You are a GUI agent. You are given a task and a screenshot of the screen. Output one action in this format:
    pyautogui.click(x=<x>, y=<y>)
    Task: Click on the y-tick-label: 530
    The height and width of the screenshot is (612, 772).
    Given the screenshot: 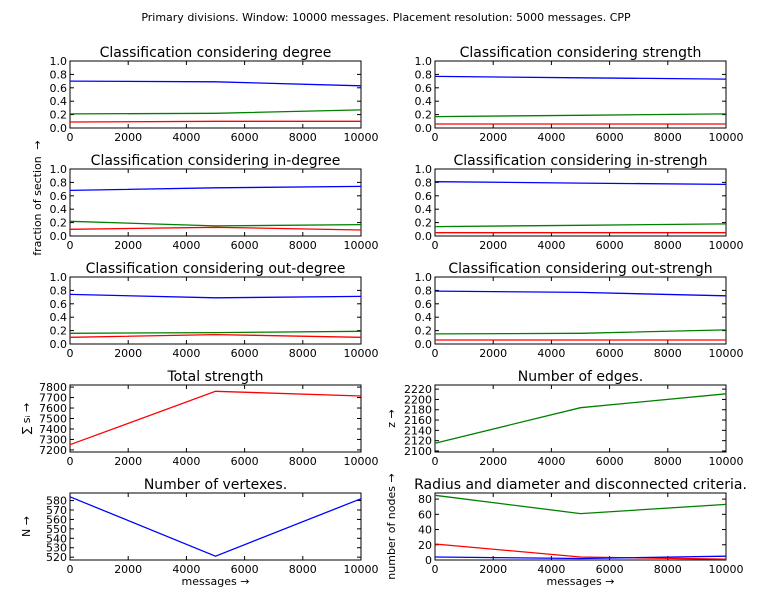 What is the action you would take?
    pyautogui.click(x=56, y=548)
    